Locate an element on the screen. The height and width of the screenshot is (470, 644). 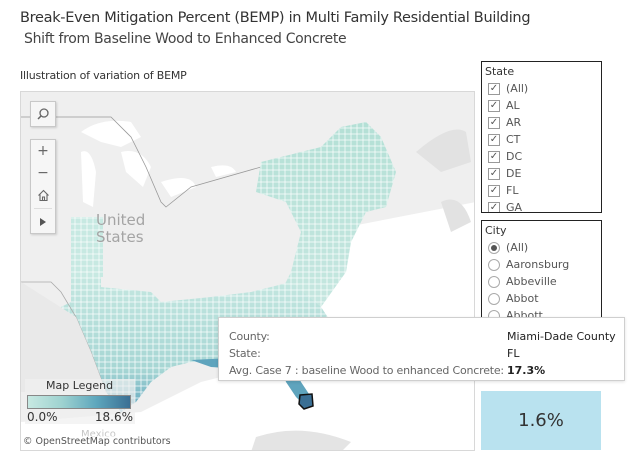
tooltip-label: State: is located at coordinates (245, 353).